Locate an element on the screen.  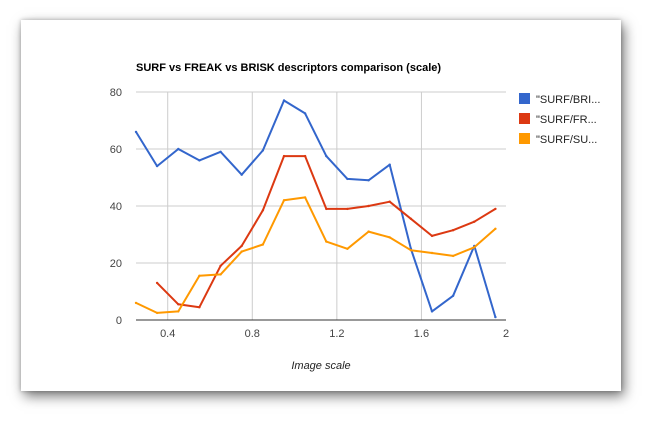
y-tick-label: 60 is located at coordinates (116, 150).